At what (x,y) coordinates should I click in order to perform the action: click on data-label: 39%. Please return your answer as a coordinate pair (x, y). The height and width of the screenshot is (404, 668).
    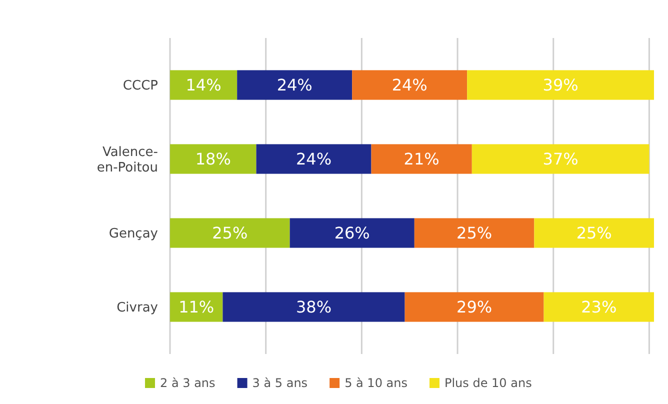
    Looking at the image, I should click on (560, 85).